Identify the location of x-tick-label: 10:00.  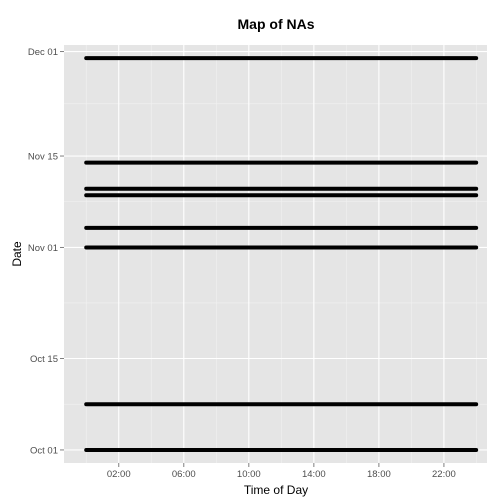
(249, 474).